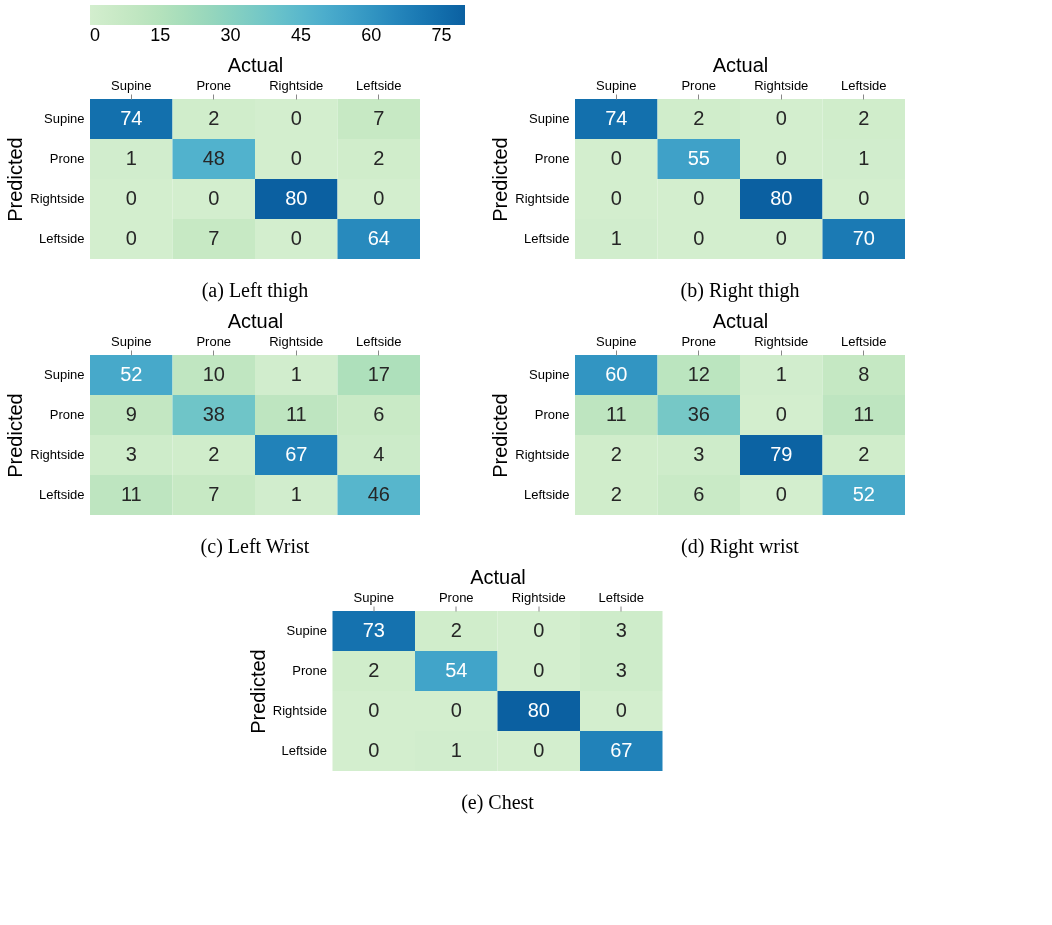  I want to click on data-label: 10, so click(213, 374).